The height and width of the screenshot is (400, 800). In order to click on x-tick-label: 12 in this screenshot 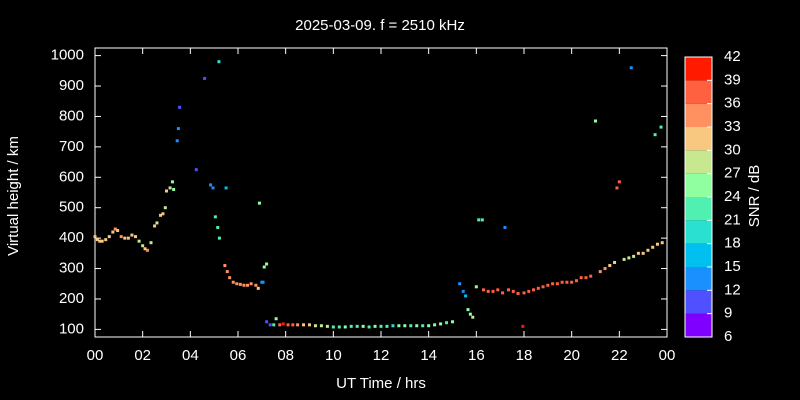, I will do `click(381, 355)`.